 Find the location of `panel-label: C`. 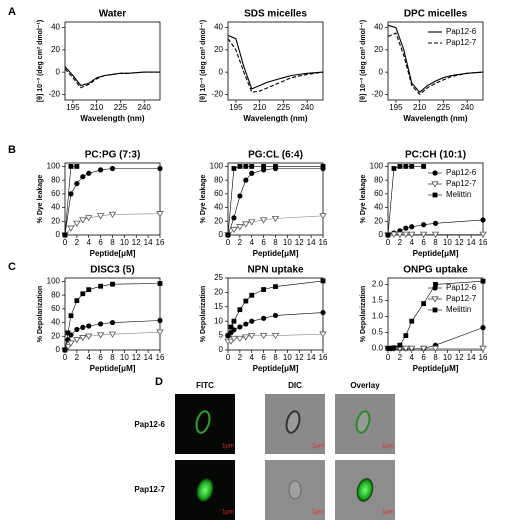

panel-label: C is located at coordinates (12, 267).